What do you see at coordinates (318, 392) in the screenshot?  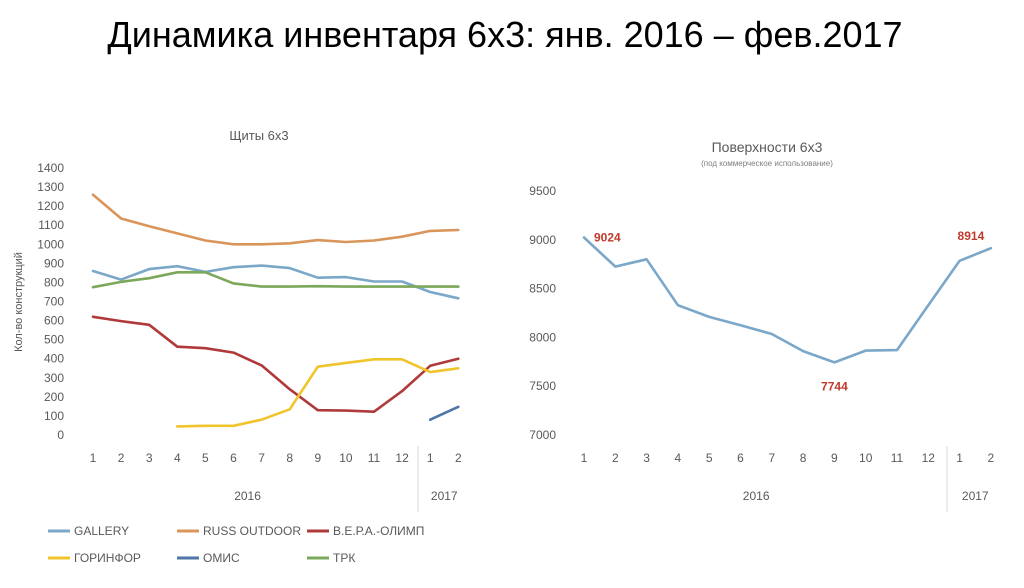 I see `chart1-series-горинфор-line` at bounding box center [318, 392].